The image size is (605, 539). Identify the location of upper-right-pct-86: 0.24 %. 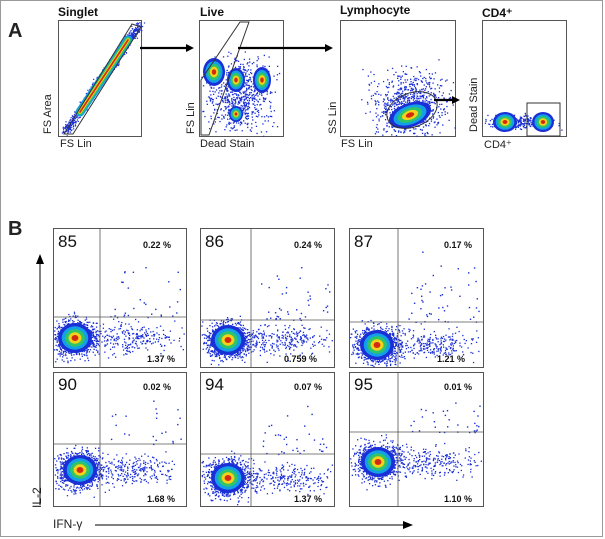
(308, 245).